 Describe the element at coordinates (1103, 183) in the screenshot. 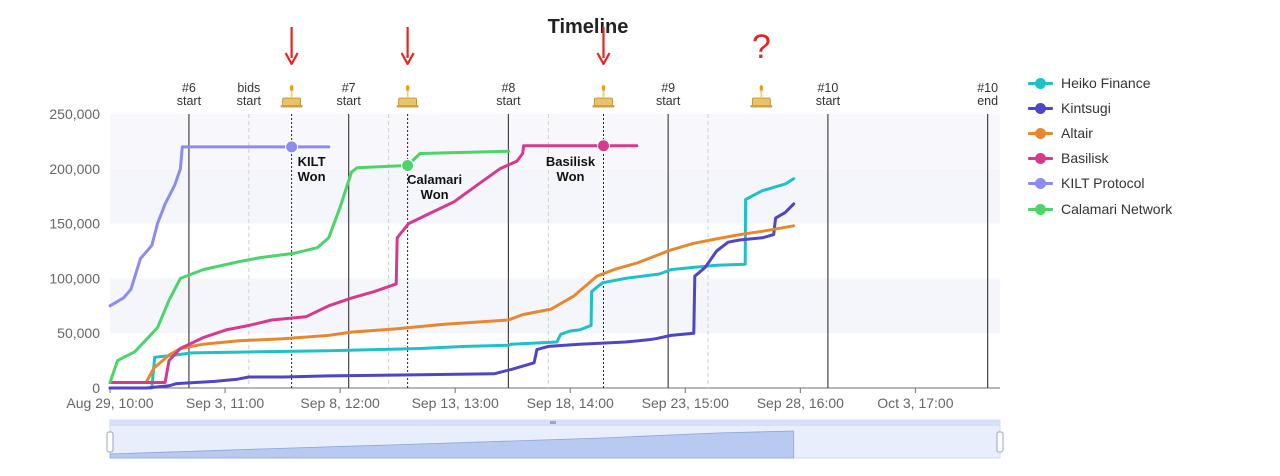

I see `legend-label-kilt-protocol: KILT Protocol` at that location.